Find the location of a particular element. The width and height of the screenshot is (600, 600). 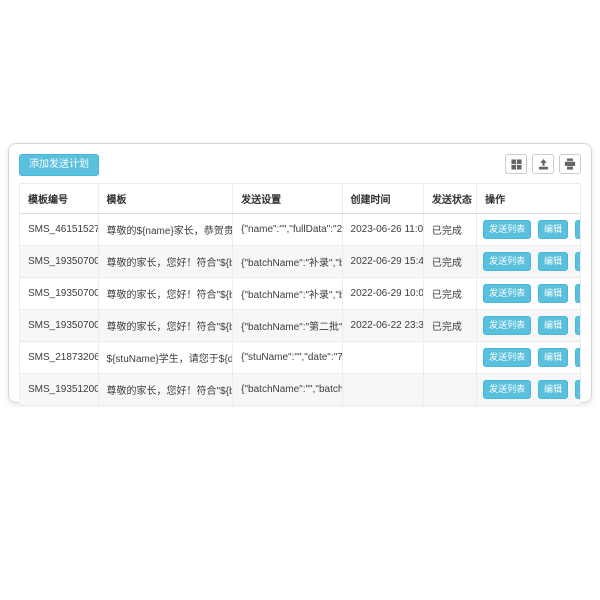

column-header-created-time: 创建时间 is located at coordinates (382, 198).